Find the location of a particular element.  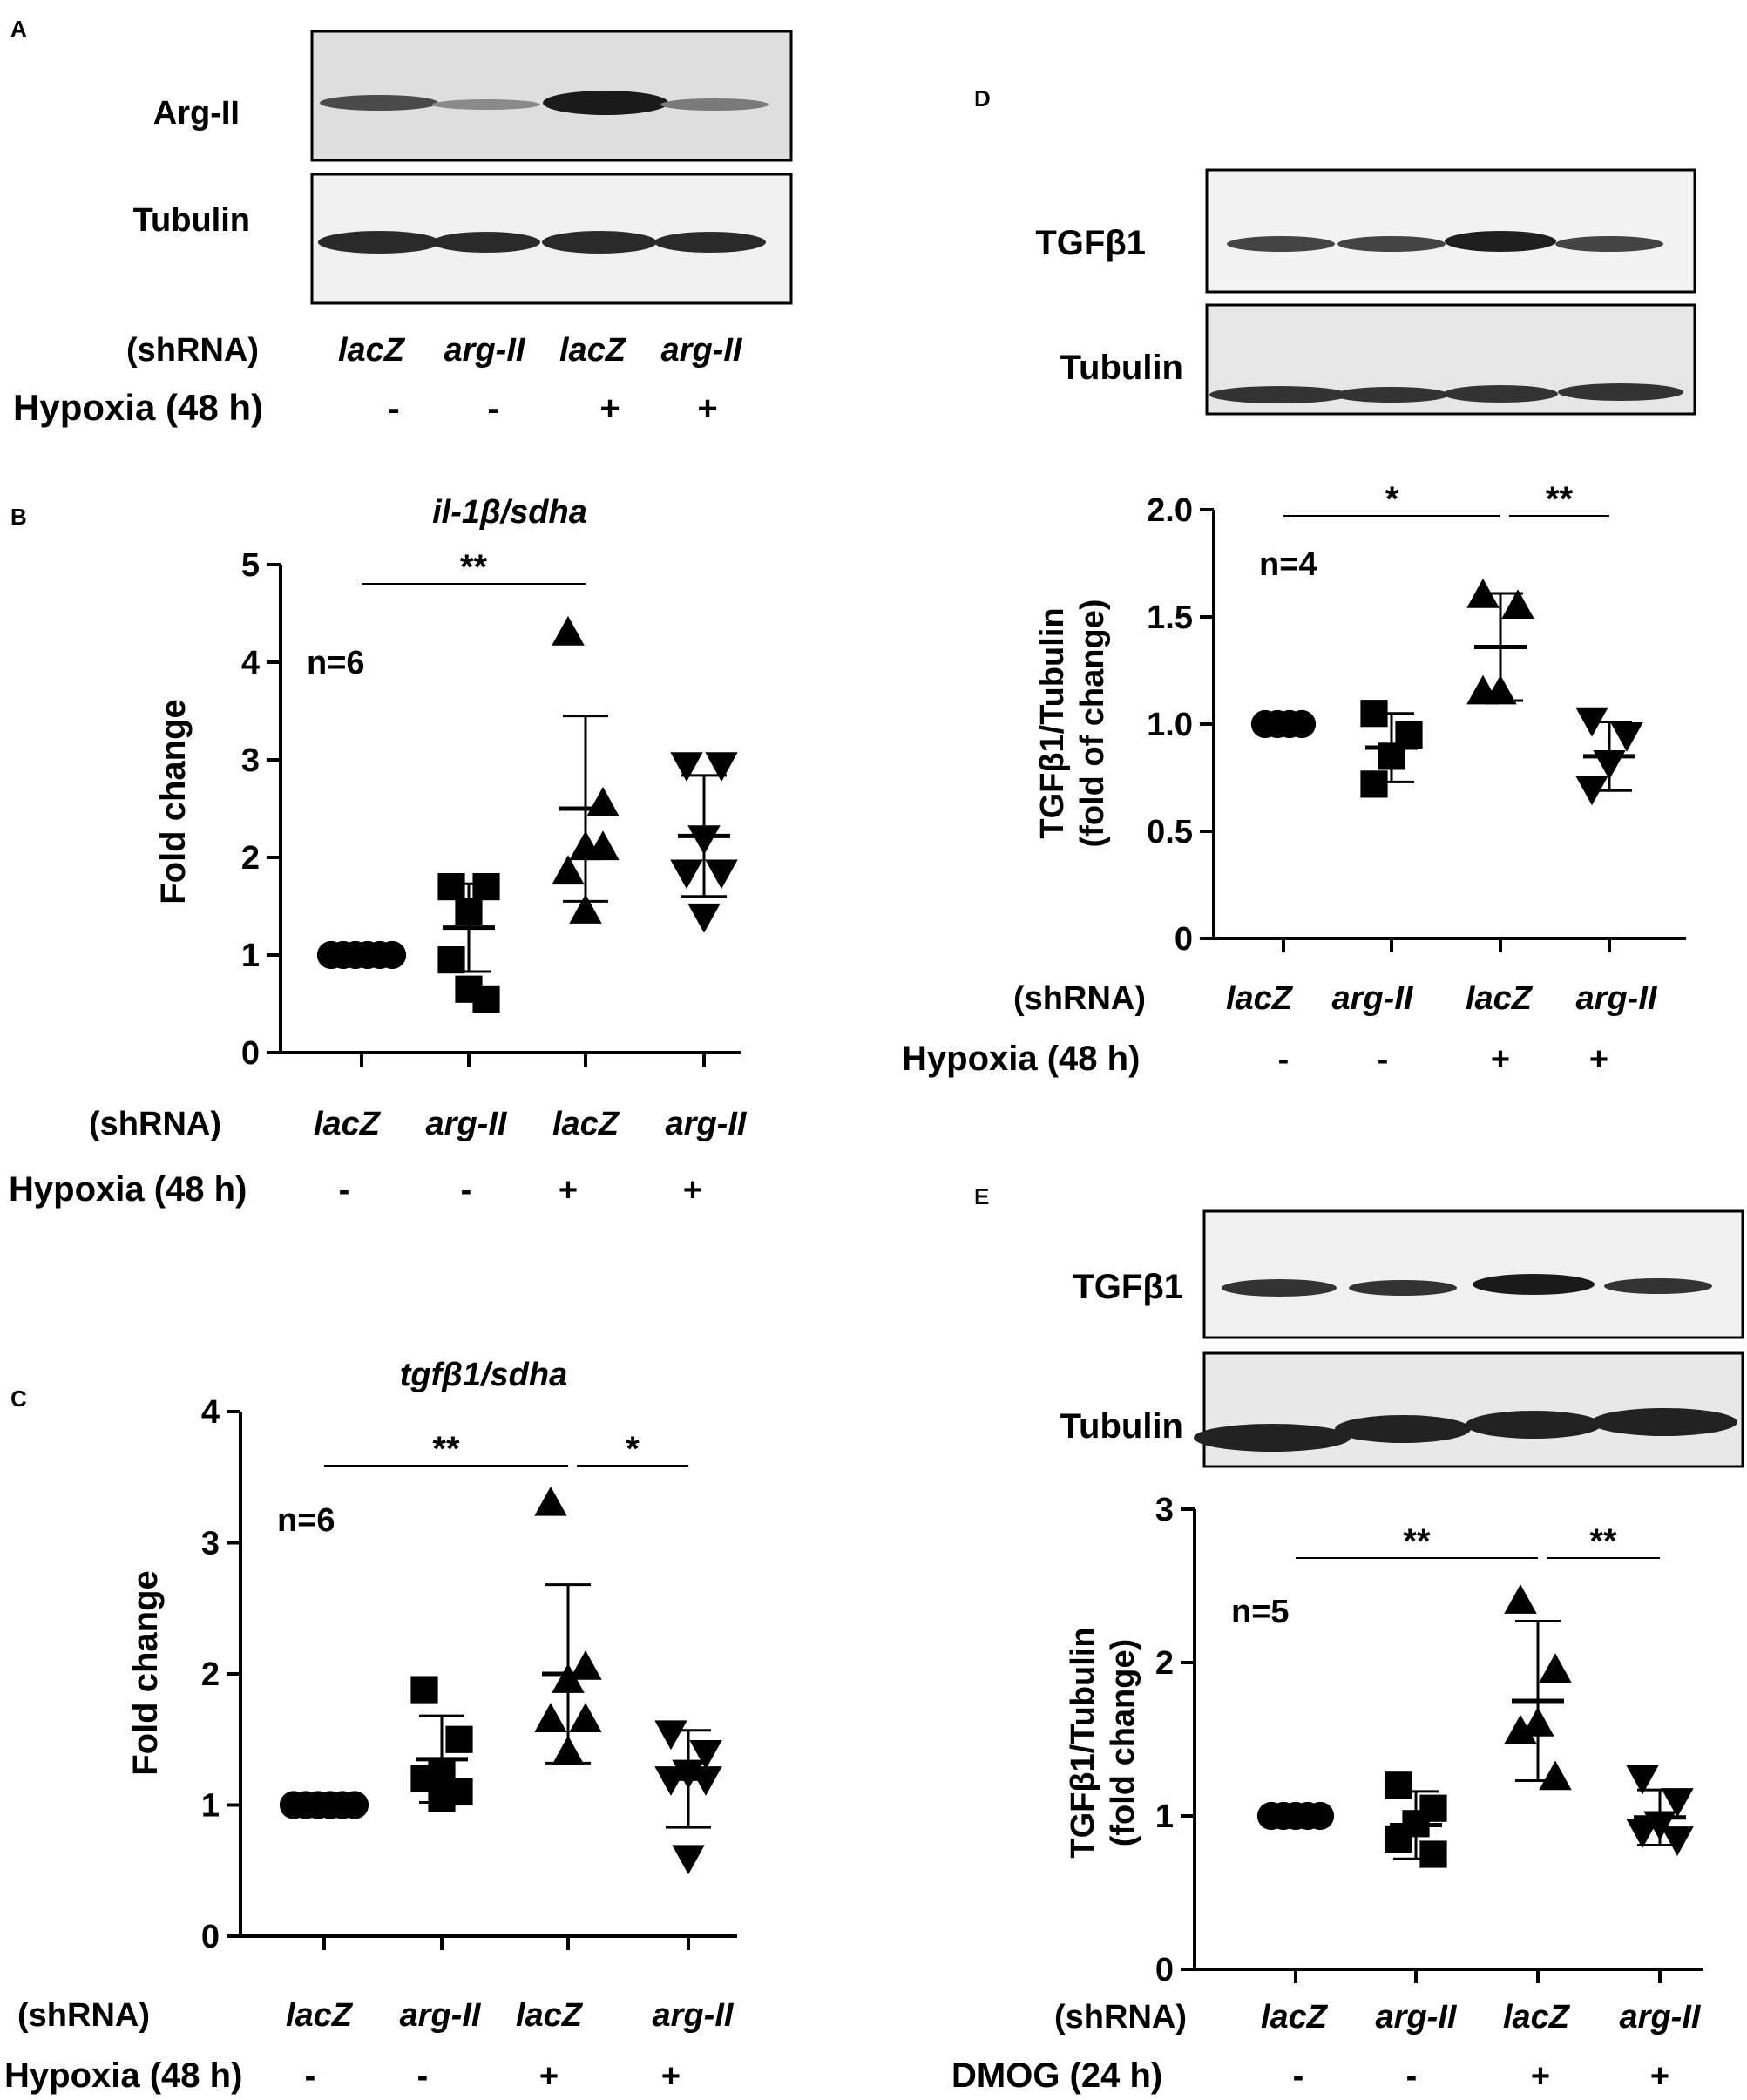

n-label: n=5 is located at coordinates (1261, 1612).